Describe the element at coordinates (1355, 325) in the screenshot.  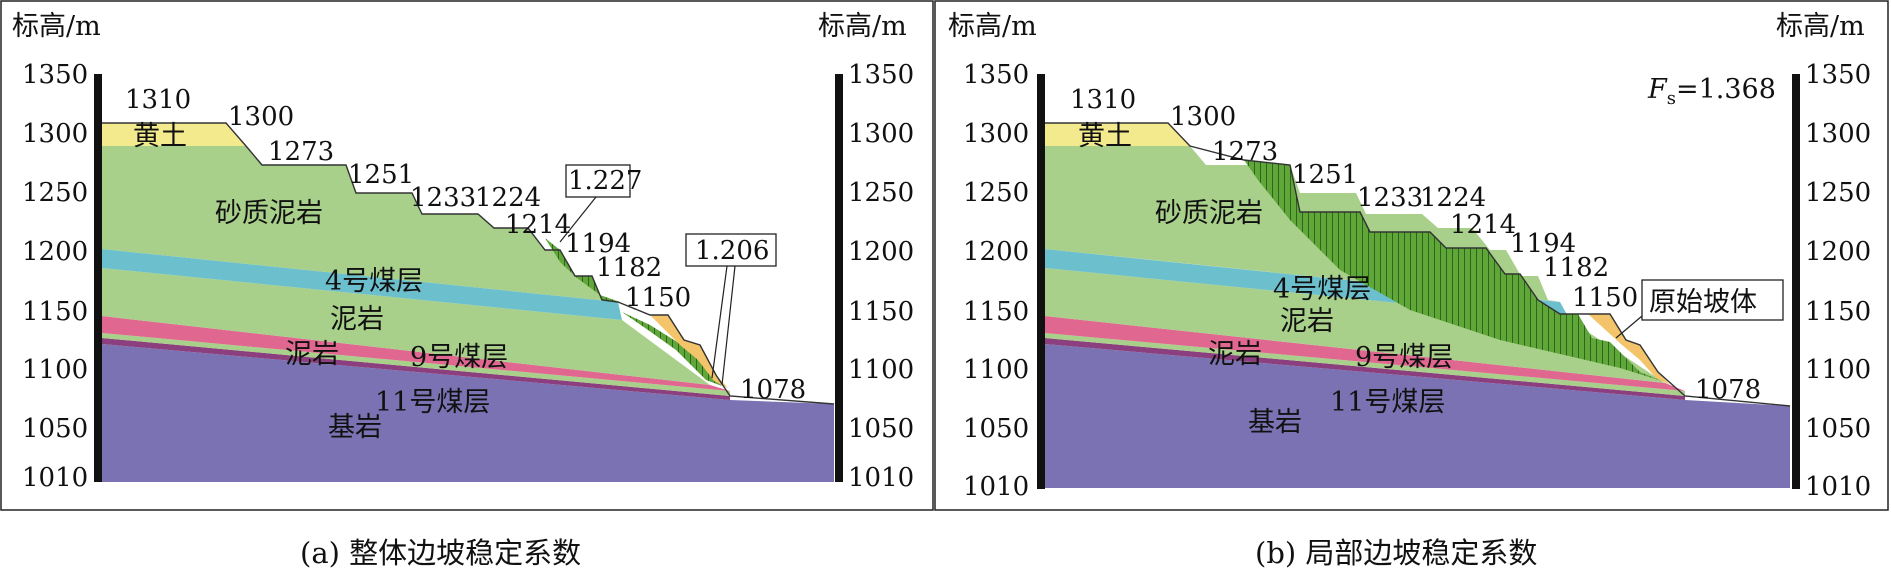
I see `mudstone-layer-b` at that location.